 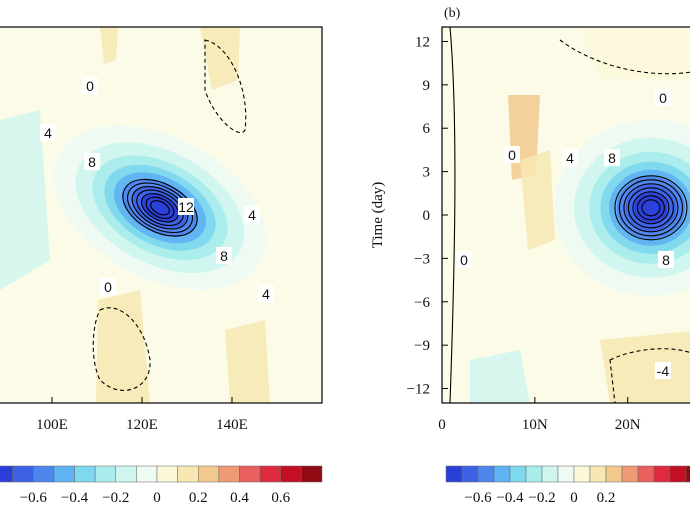 What do you see at coordinates (478, 498) in the screenshot?
I see `colorbar-b-label-0: −0.6` at bounding box center [478, 498].